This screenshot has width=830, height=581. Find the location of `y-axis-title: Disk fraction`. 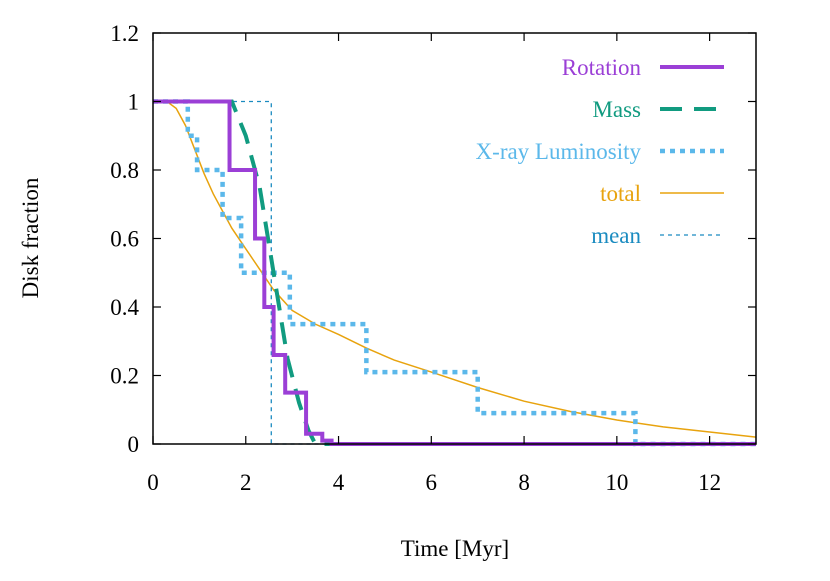

y-axis-title: Disk fraction is located at coordinates (30, 237).